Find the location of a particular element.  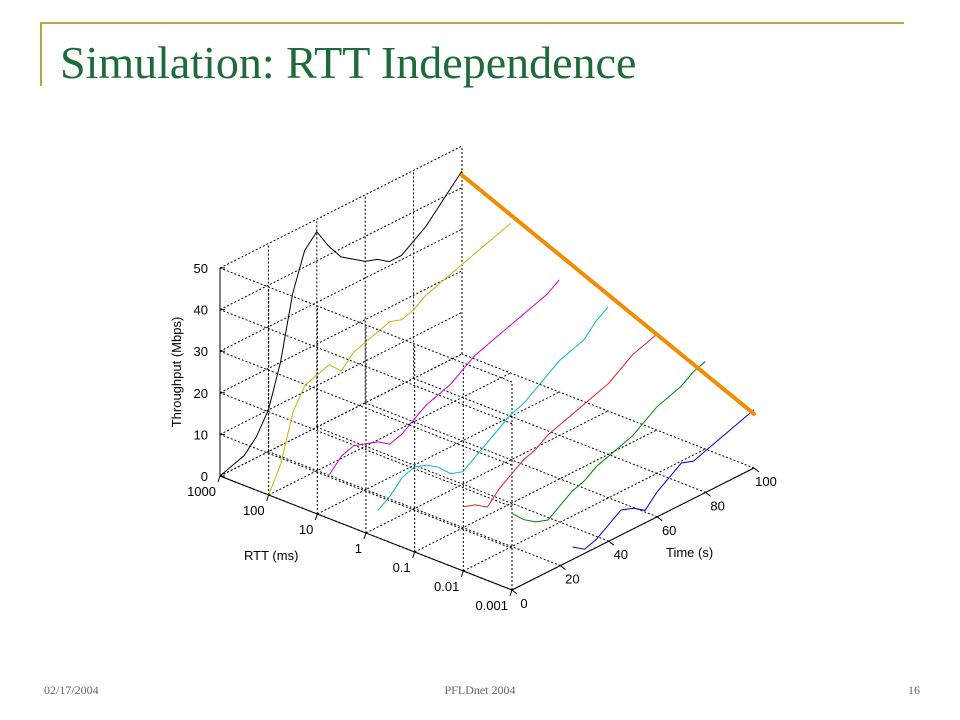

time-axis is located at coordinates (633, 529).